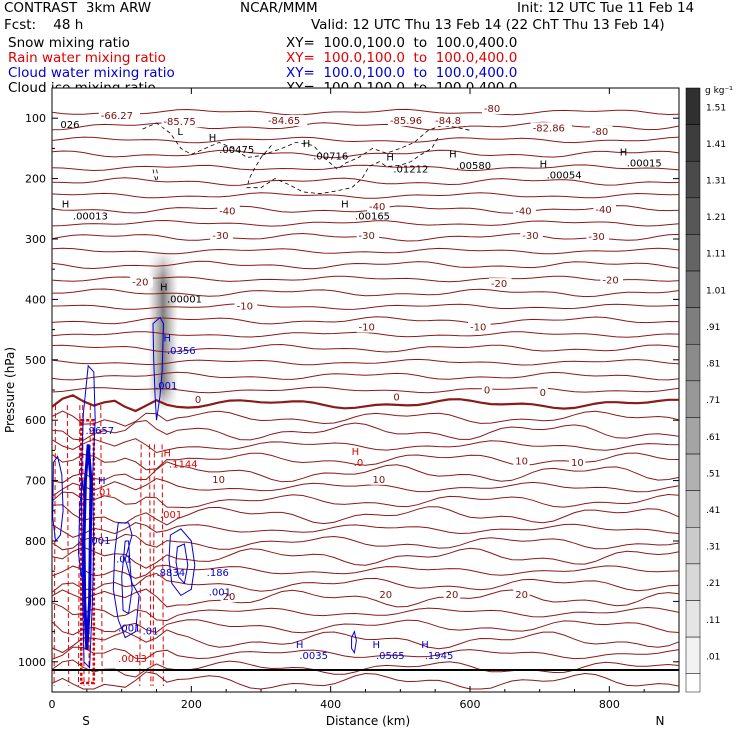 This screenshot has height=740, width=740. I want to click on extremum-label: .00054, so click(564, 176).